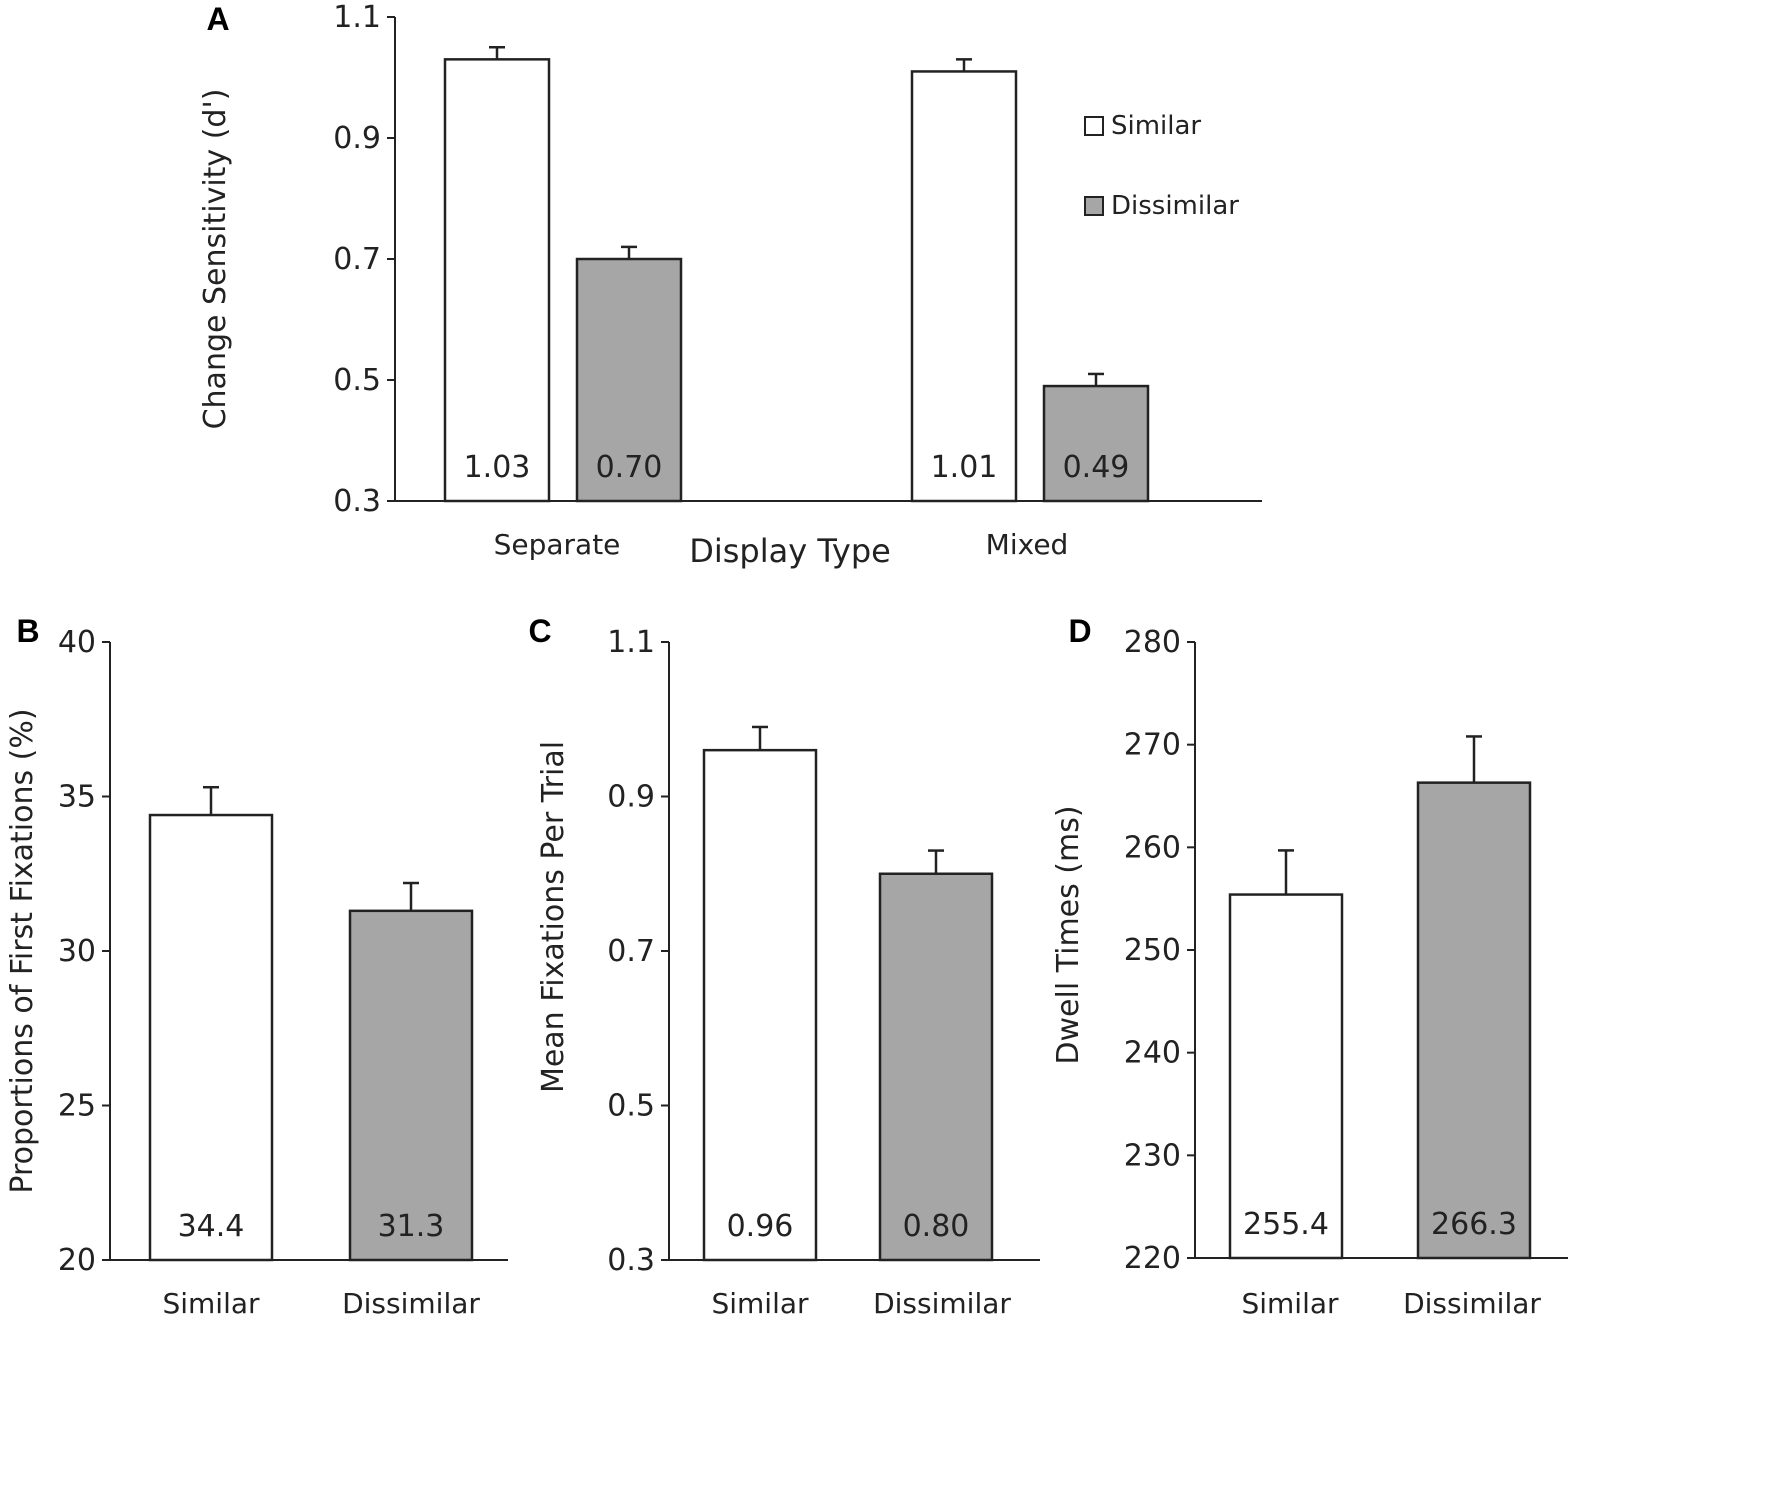  Describe the element at coordinates (790, 551) in the screenshot. I see `x-axis-title: Display Type` at that location.